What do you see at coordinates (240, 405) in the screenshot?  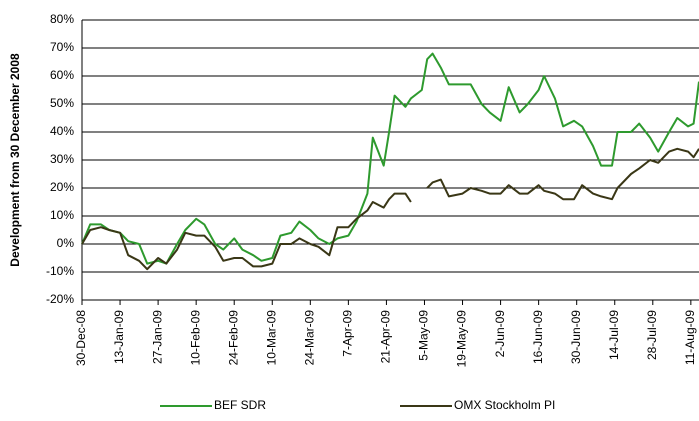 I see `legend-label: BEF SDR` at bounding box center [240, 405].